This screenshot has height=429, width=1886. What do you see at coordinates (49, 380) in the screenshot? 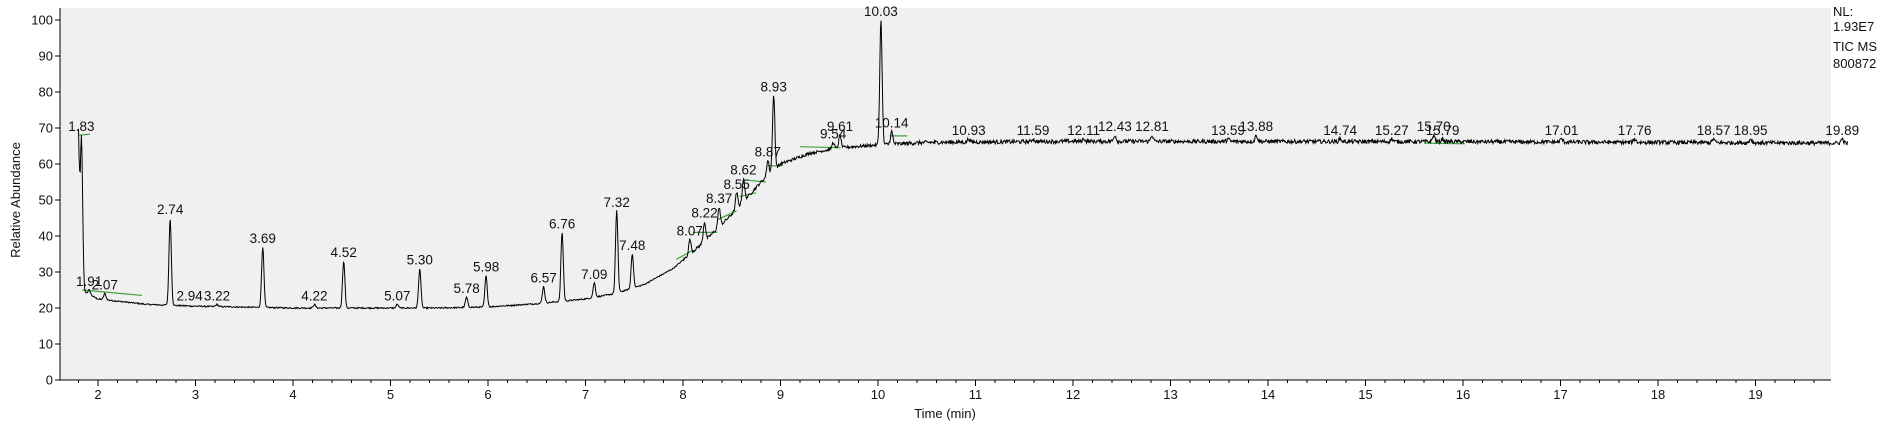
I see `y-tick-label: 0` at bounding box center [49, 380].